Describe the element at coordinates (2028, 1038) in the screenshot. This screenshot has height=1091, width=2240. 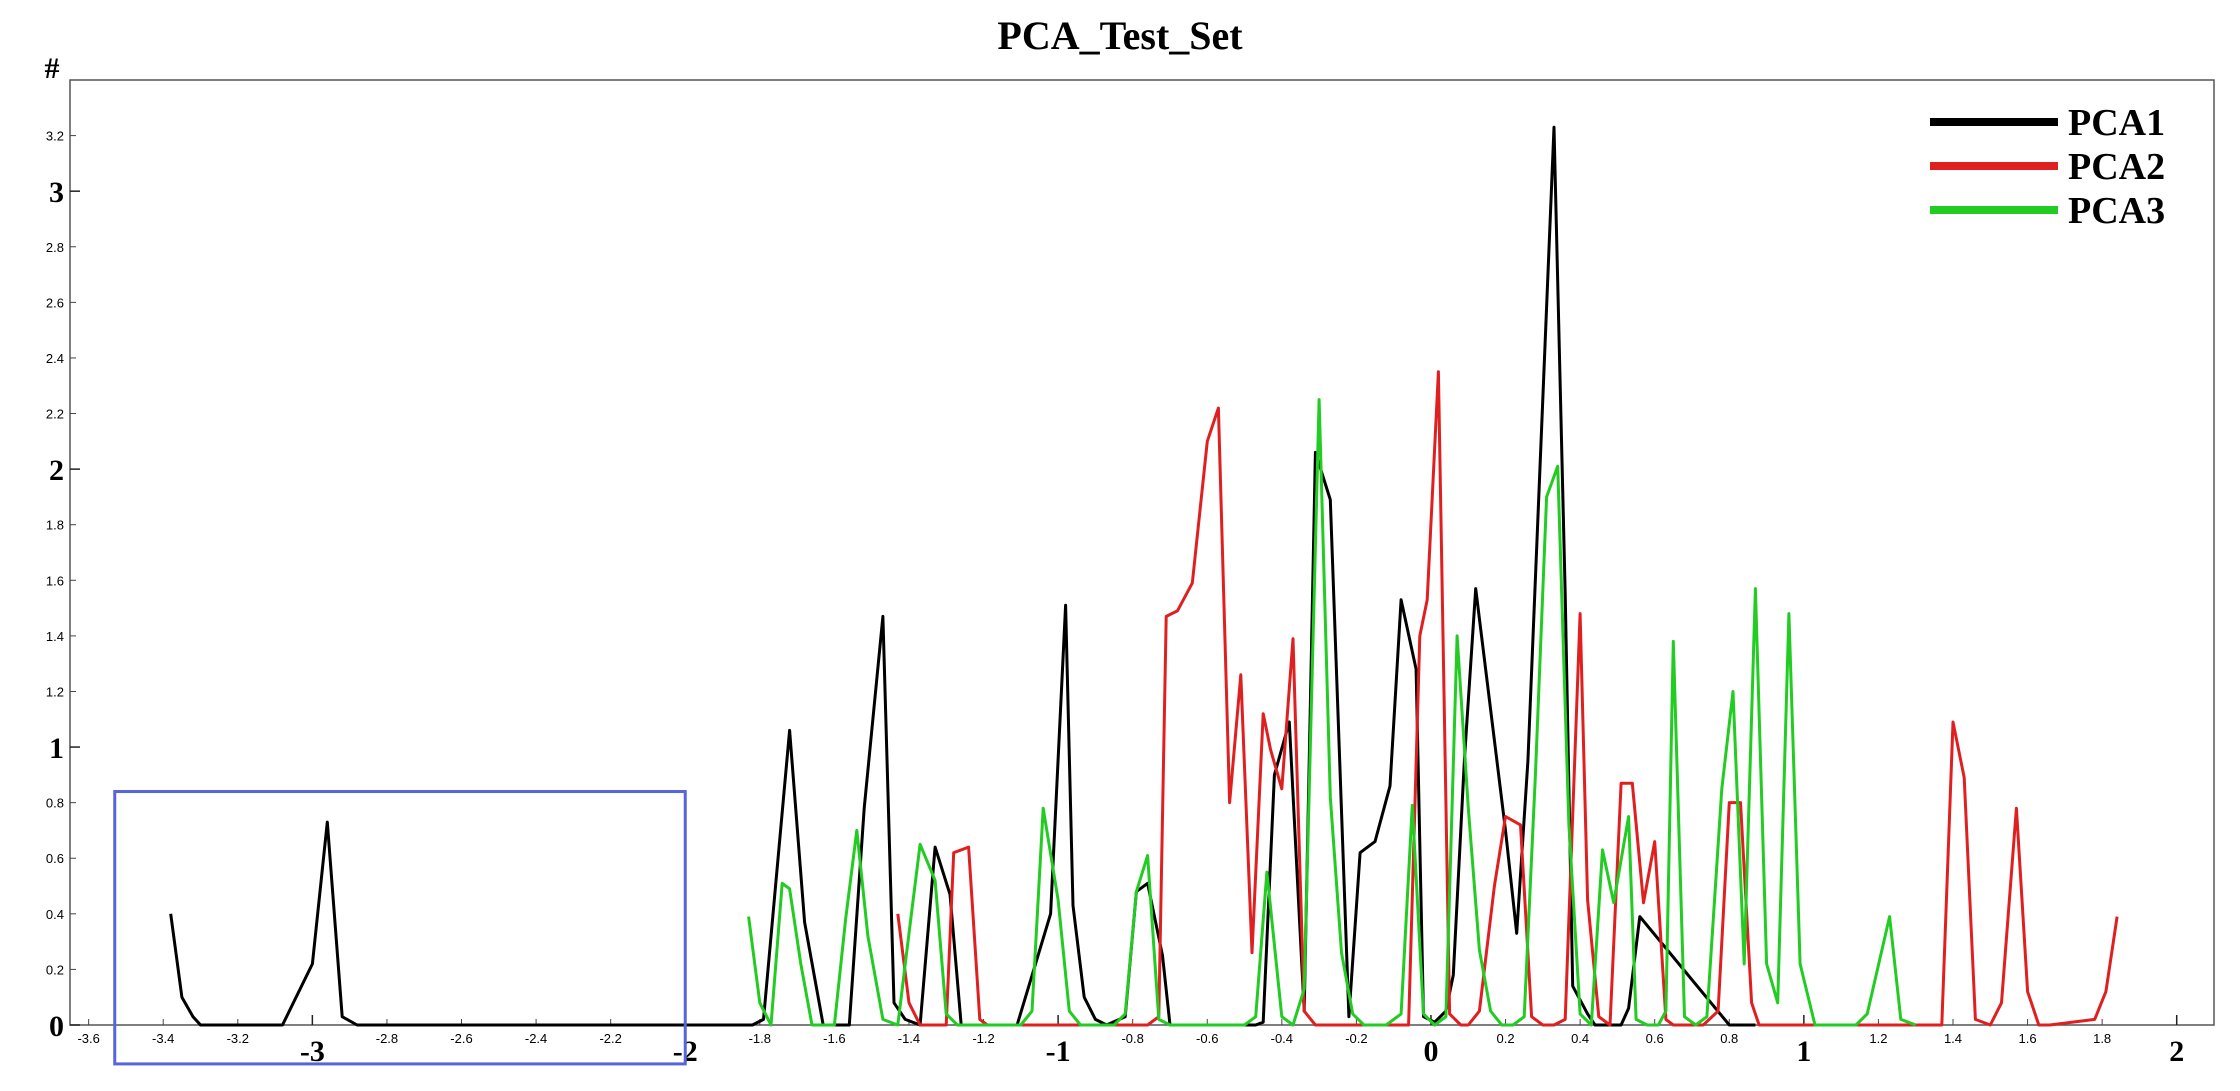
I see `x-minor-tick-label: 1.6` at that location.